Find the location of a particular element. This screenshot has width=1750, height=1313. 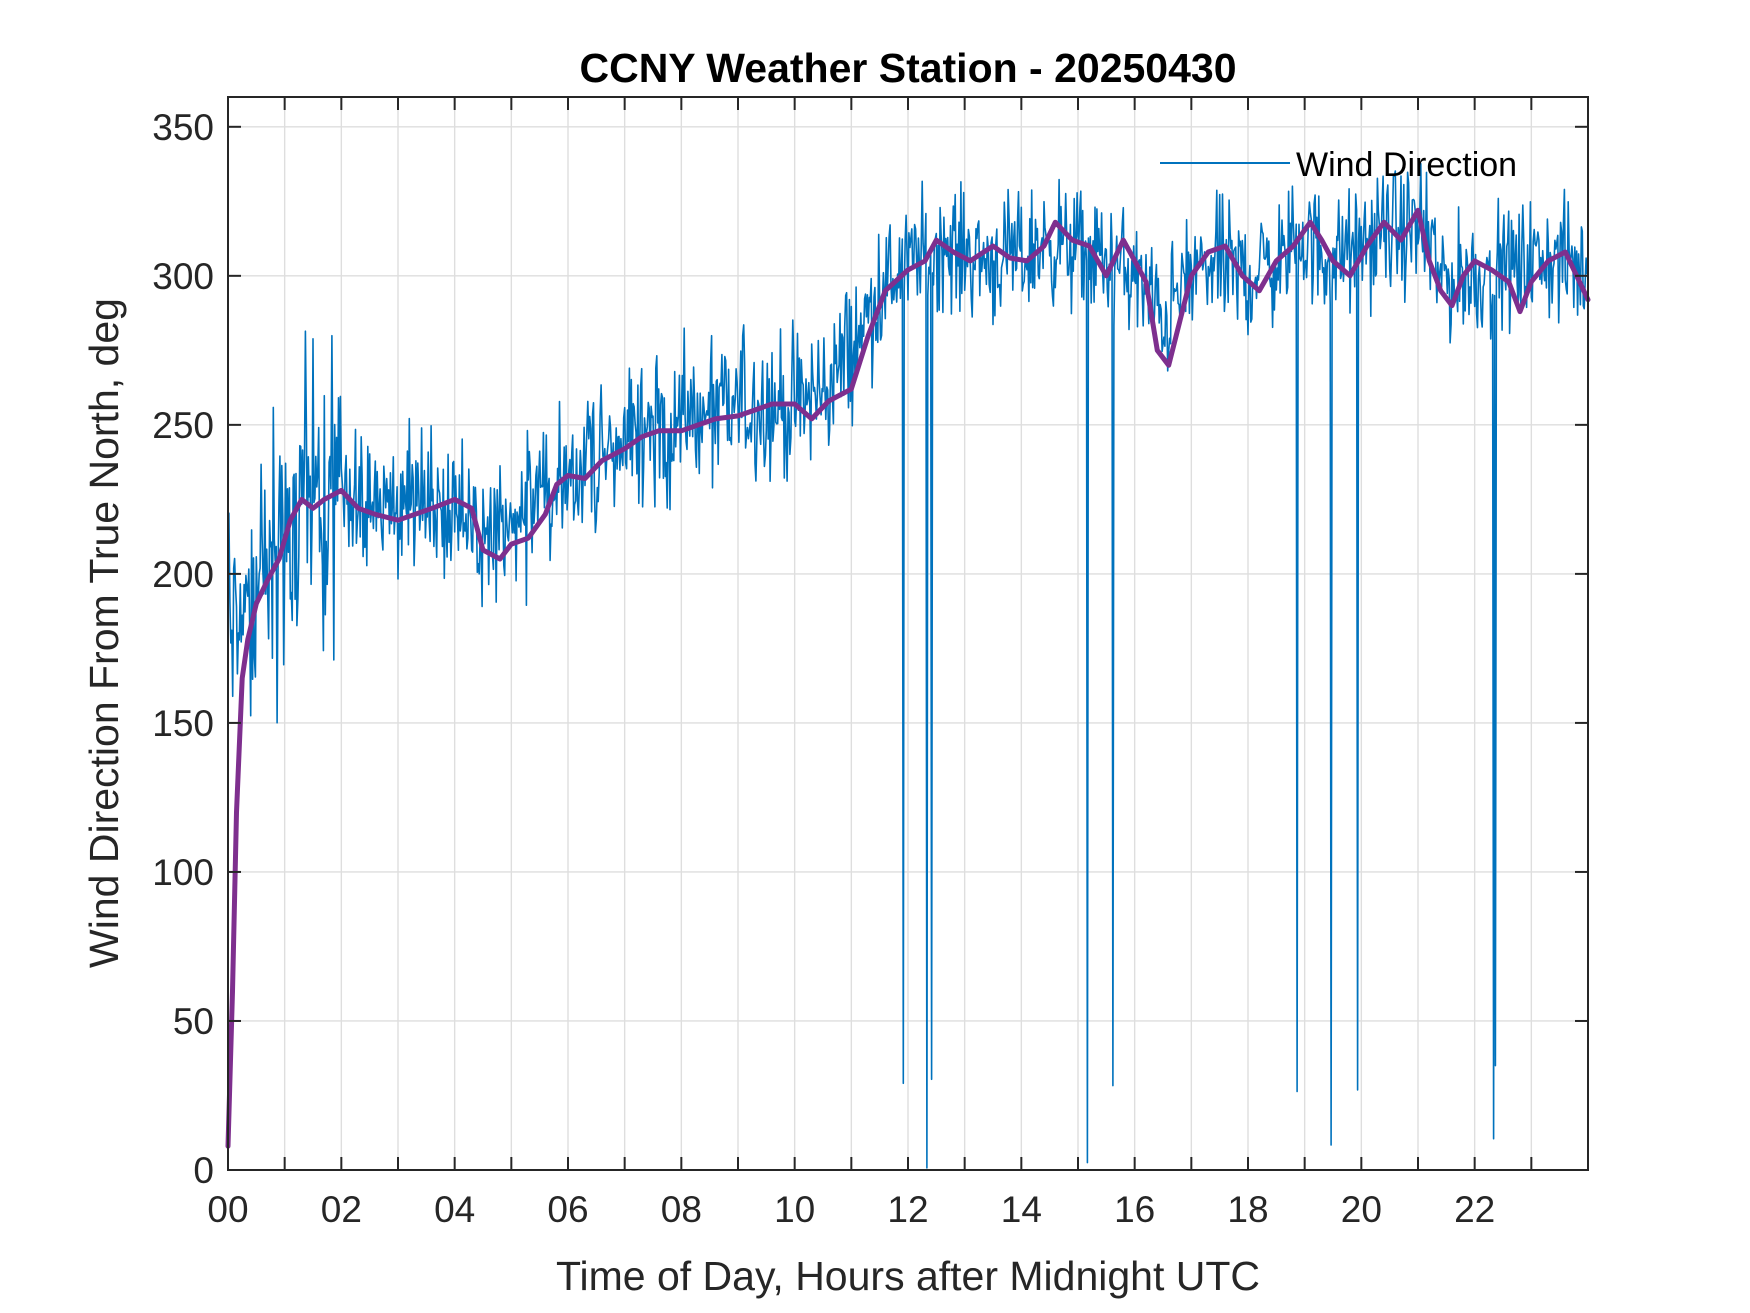

legend: Wind Direction is located at coordinates (1338, 165).